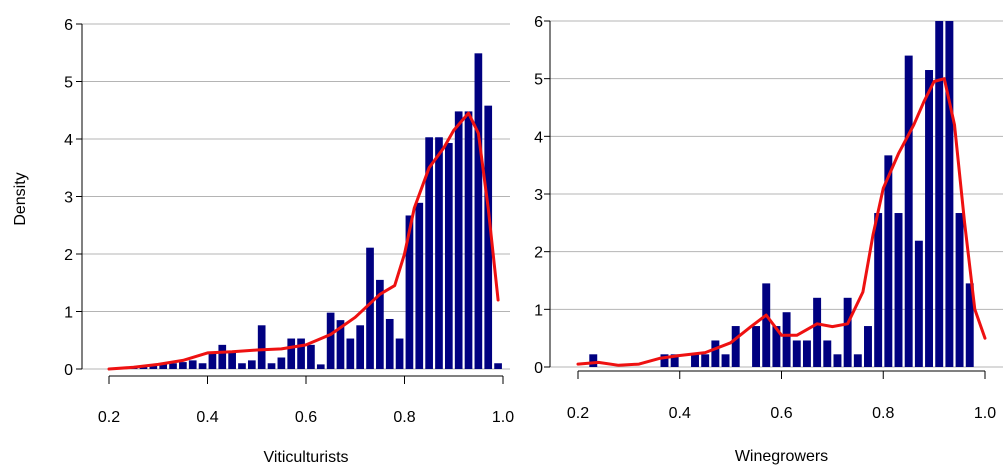 The image size is (1003, 475). What do you see at coordinates (781, 456) in the screenshot?
I see `x-axis-title: Winegrowers` at bounding box center [781, 456].